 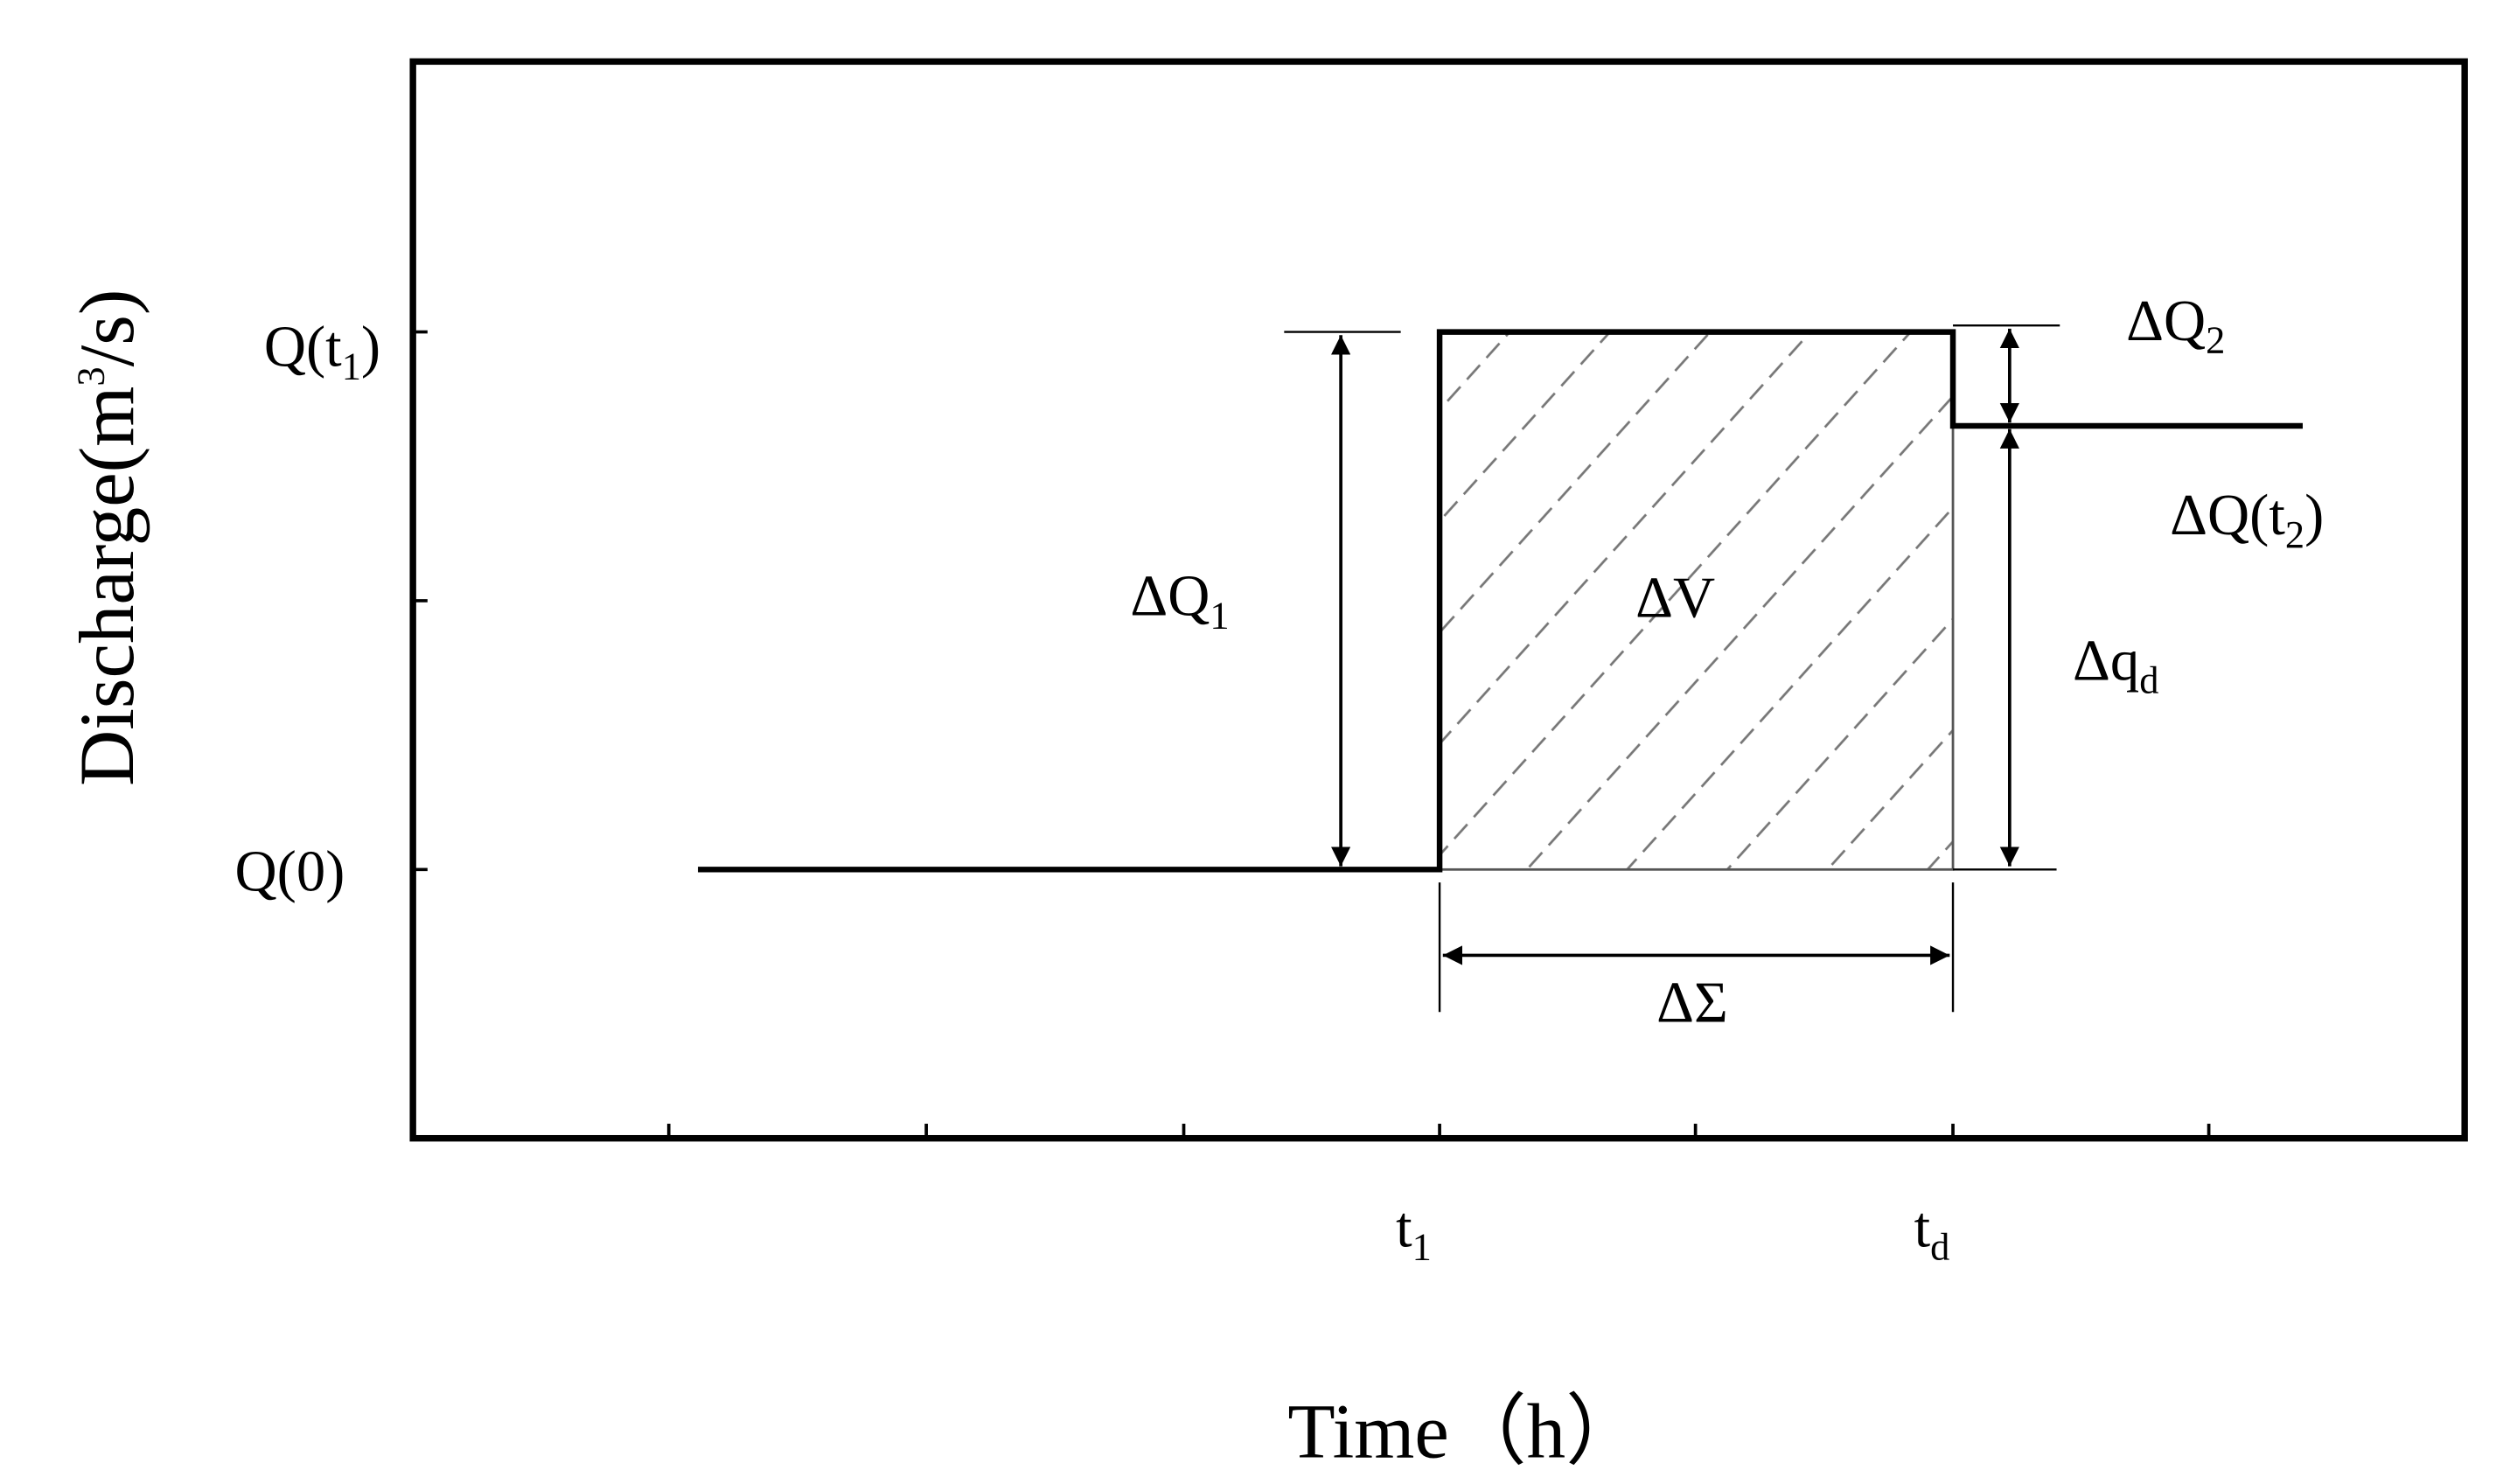 I want to click on y-ticks, so click(x=421, y=601).